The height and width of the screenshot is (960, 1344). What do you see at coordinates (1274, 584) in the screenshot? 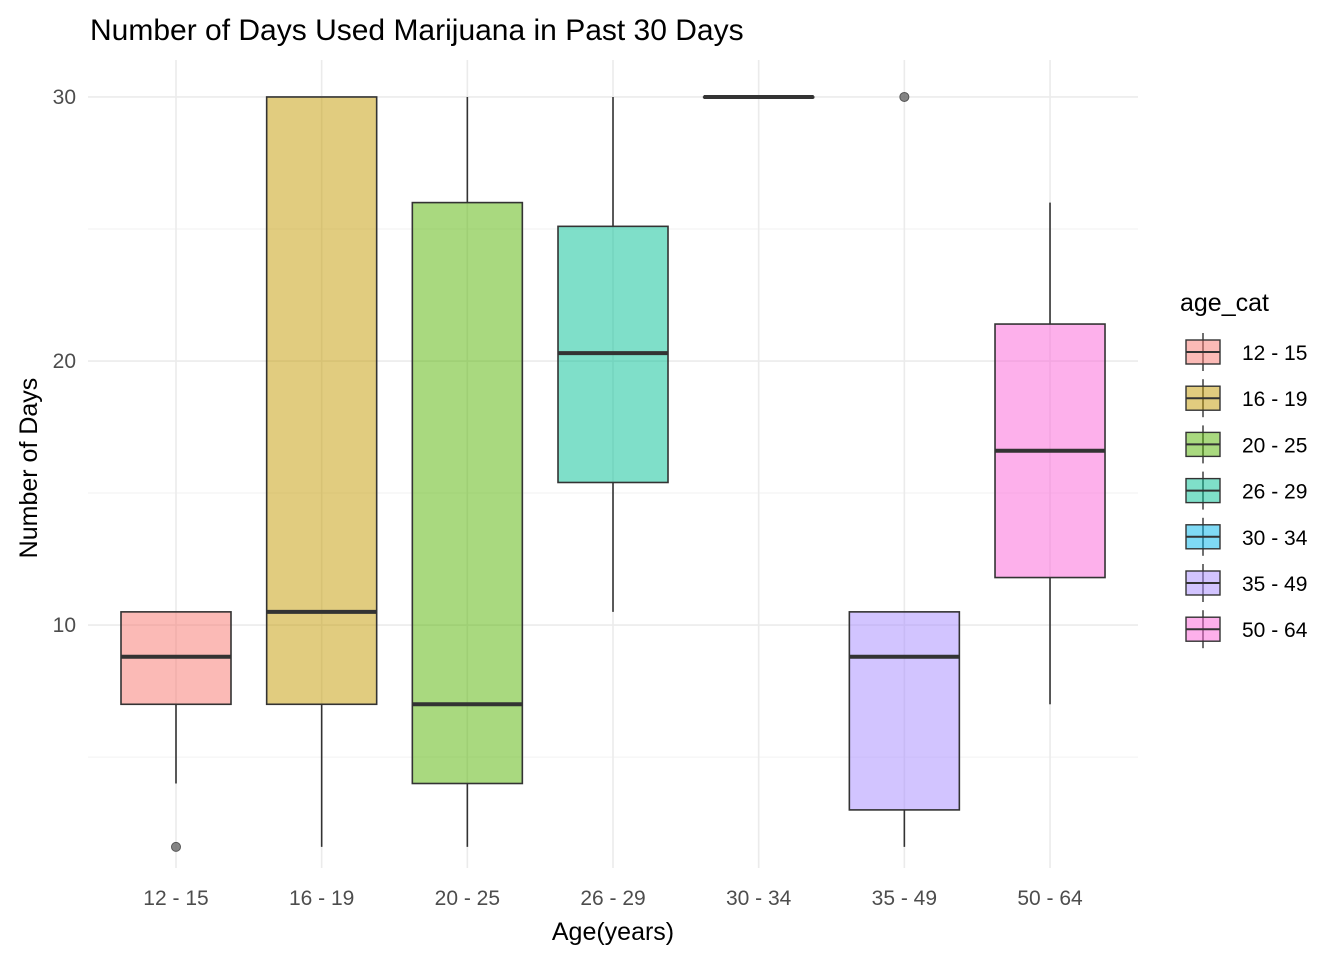
I see `legend-label: 35 - 49` at bounding box center [1274, 584].